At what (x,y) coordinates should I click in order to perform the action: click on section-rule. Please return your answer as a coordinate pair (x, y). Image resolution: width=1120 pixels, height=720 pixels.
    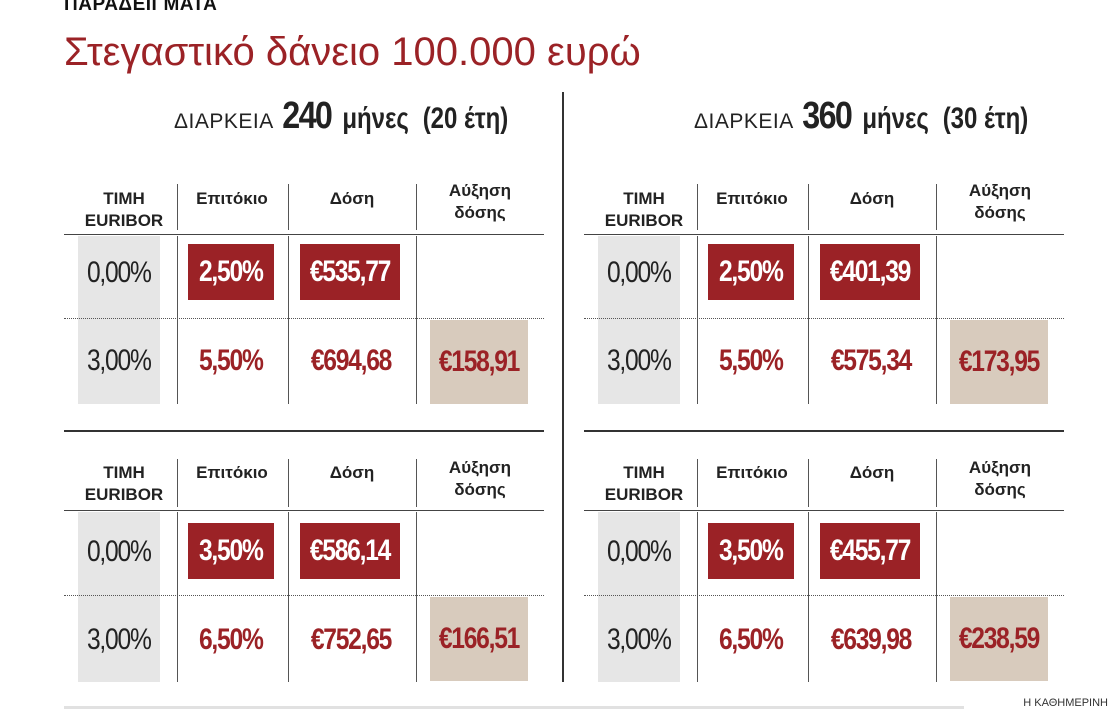
    Looking at the image, I should click on (304, 431).